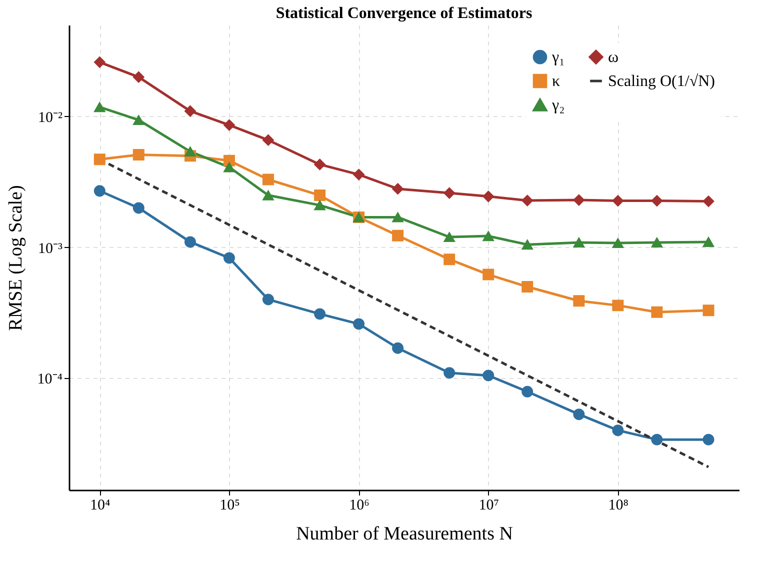  I want to click on y-axis-title: RMSE (Log Scale), so click(15, 258).